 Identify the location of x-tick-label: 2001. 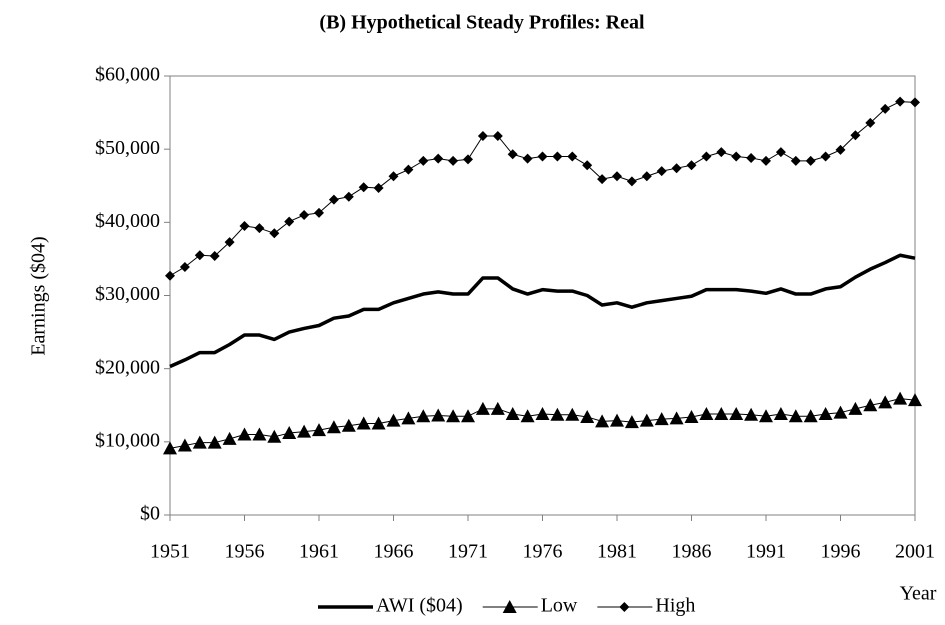
(915, 552).